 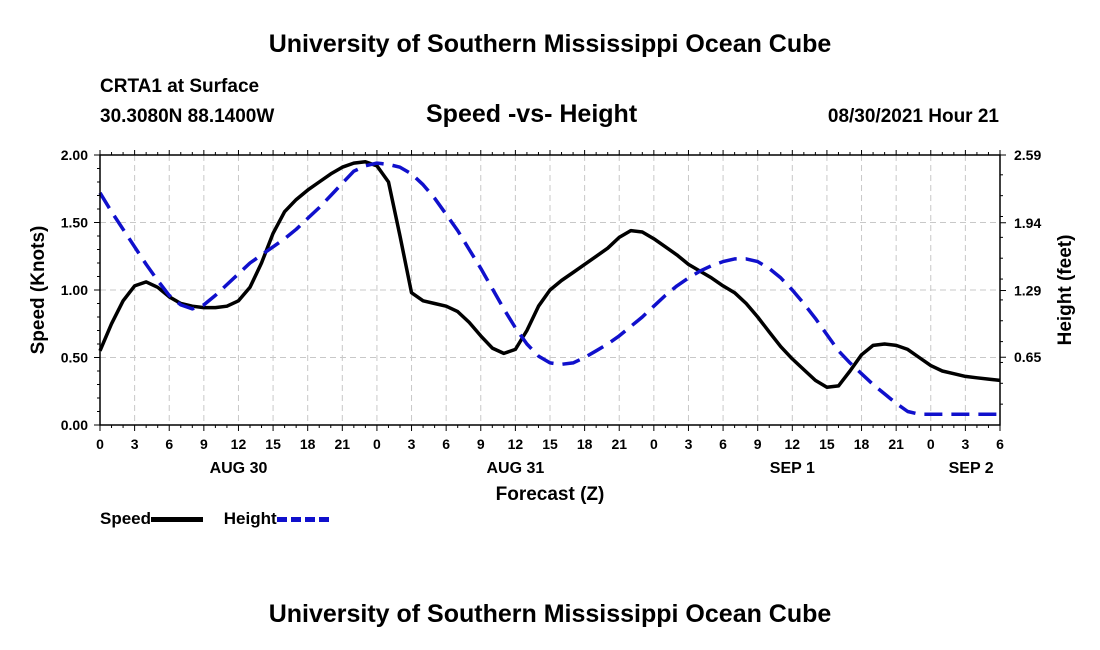 I want to click on y2-tick-label: 0.65, so click(x=1027, y=357).